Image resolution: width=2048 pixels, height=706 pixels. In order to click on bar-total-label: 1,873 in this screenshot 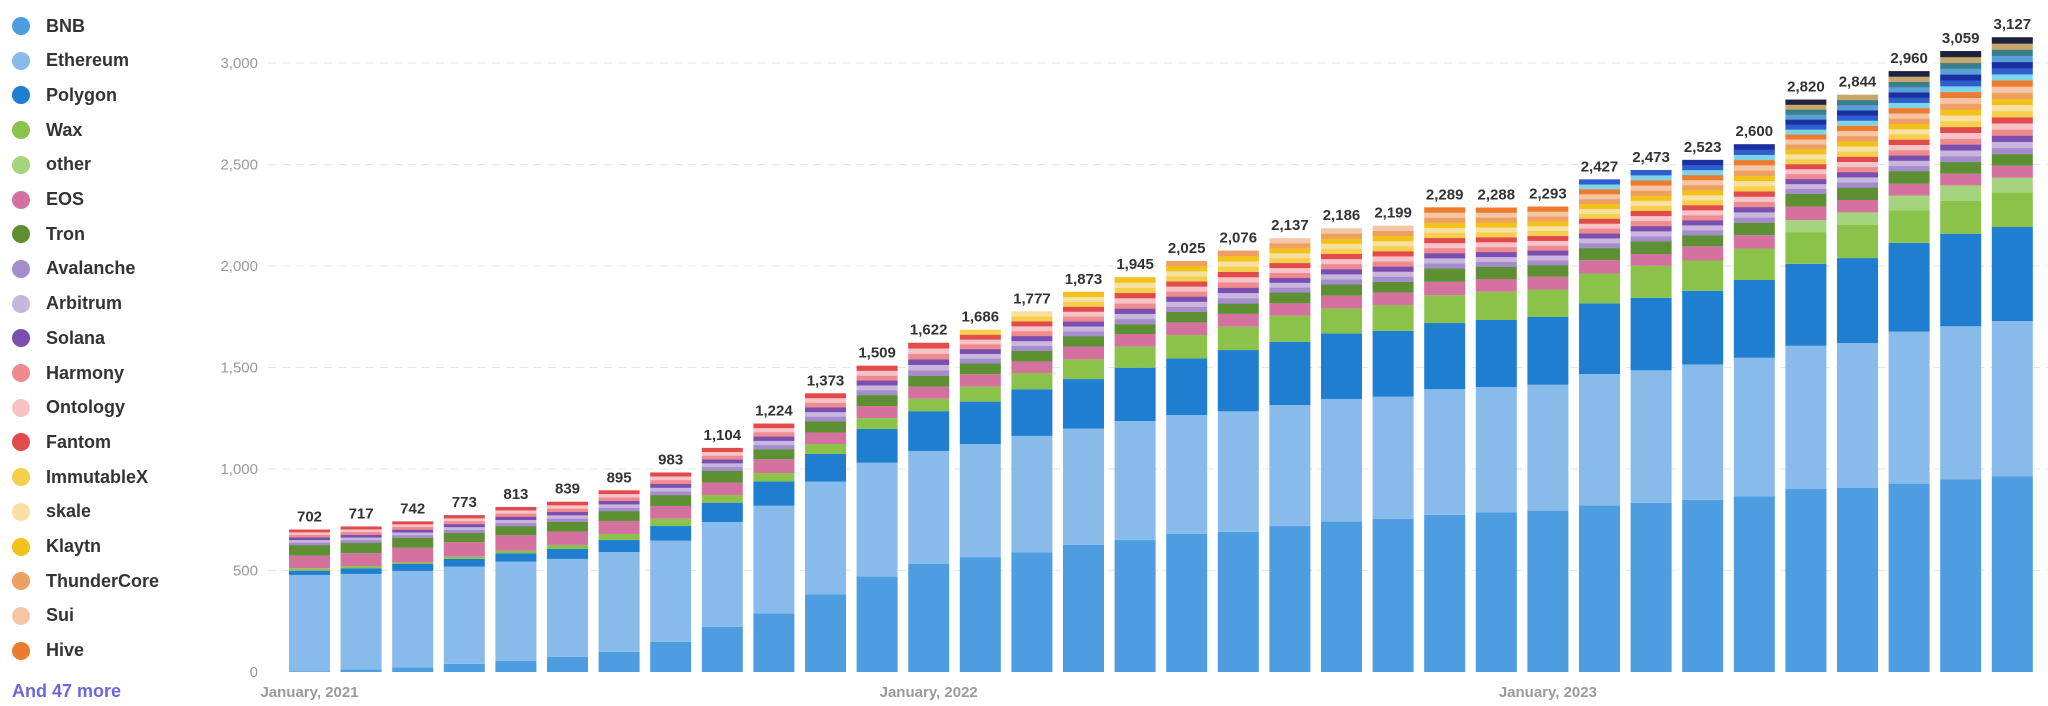, I will do `click(1084, 279)`.